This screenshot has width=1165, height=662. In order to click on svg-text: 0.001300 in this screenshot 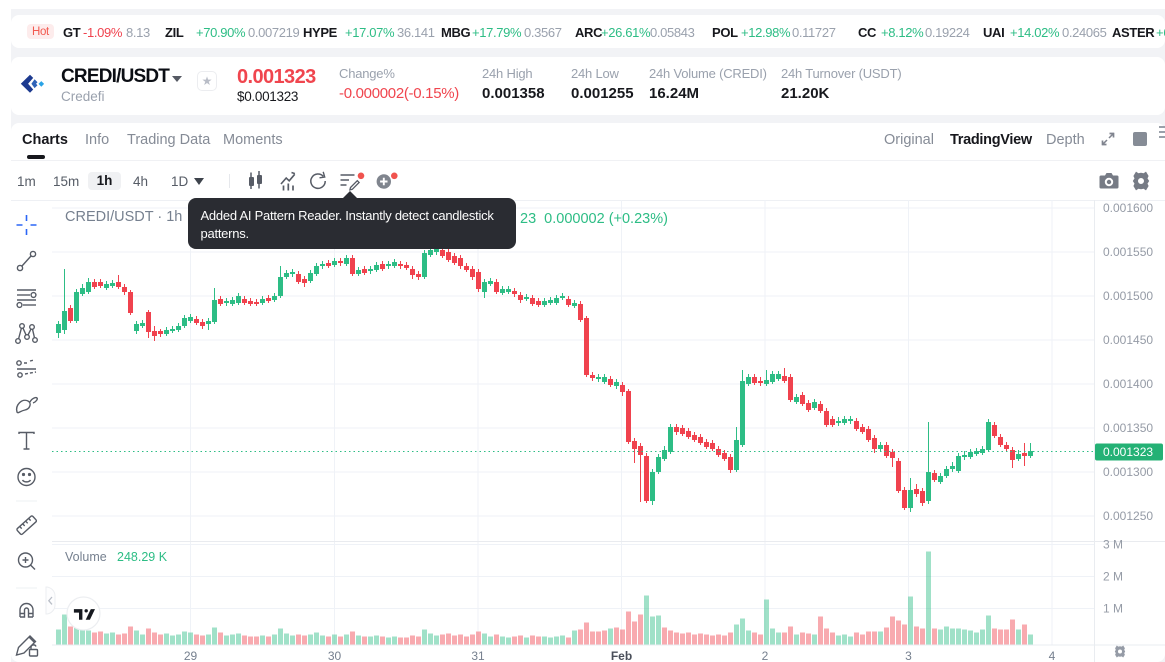, I will do `click(1128, 472)`.